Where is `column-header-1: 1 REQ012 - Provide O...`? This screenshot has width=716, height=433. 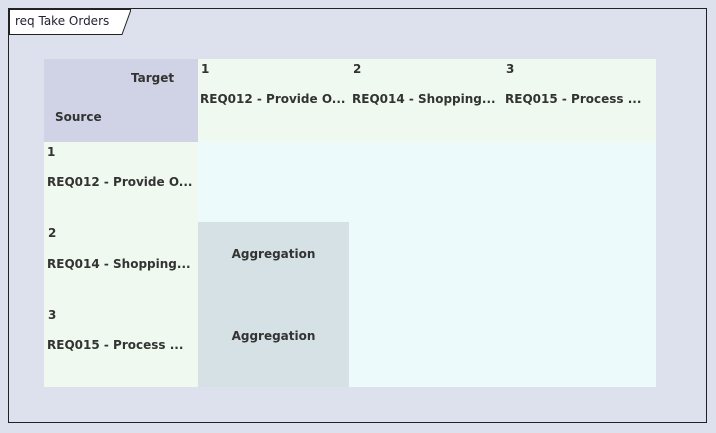
column-header-1: 1 REQ012 - Provide O... is located at coordinates (273, 100).